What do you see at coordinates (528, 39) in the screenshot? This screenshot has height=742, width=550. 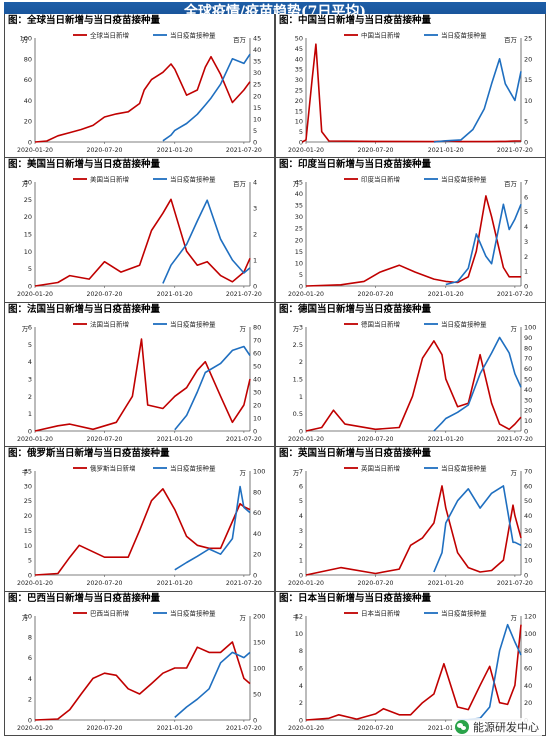 I see `y-tick-label-right: 25` at bounding box center [528, 39].